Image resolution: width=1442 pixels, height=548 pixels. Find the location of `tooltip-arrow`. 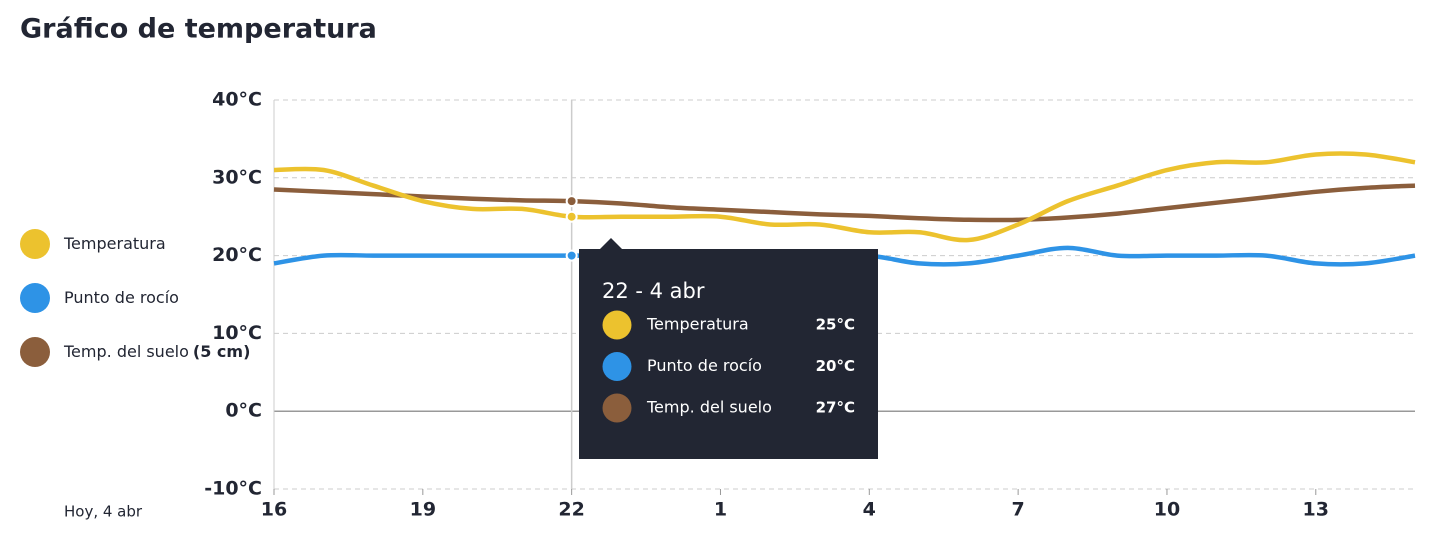

tooltip-arrow is located at coordinates (611, 243).